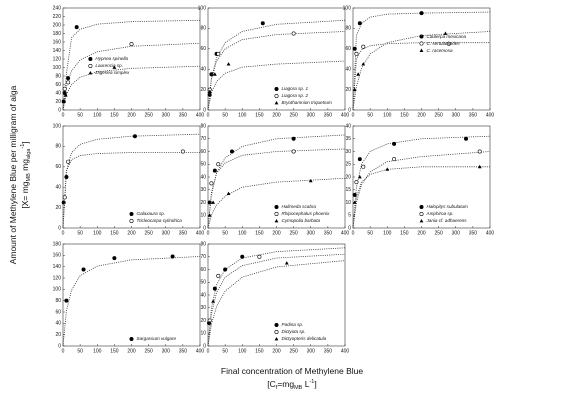  What do you see at coordinates (271, 384) in the screenshot?
I see `label-part: [C` at bounding box center [271, 384].